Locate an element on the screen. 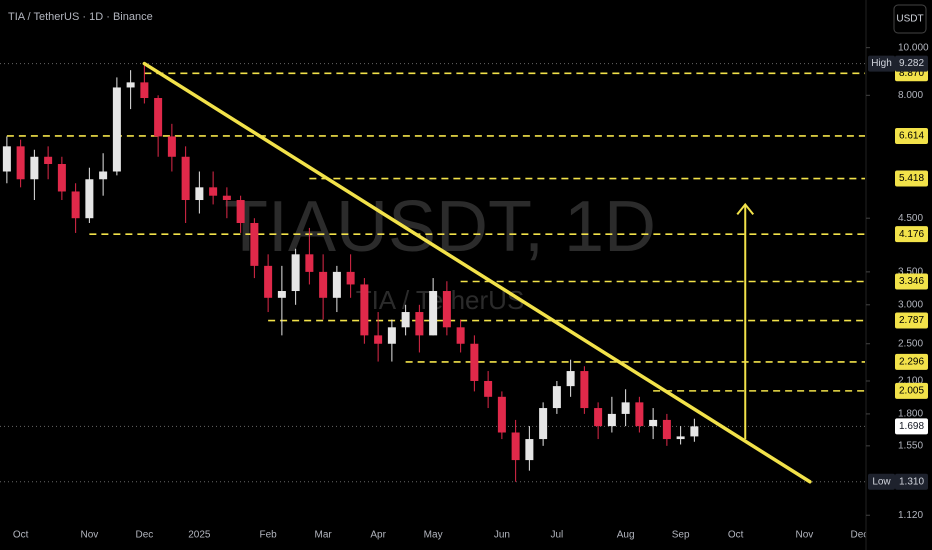 The height and width of the screenshot is (550, 932). y-tick-label: 3.500 is located at coordinates (910, 272).